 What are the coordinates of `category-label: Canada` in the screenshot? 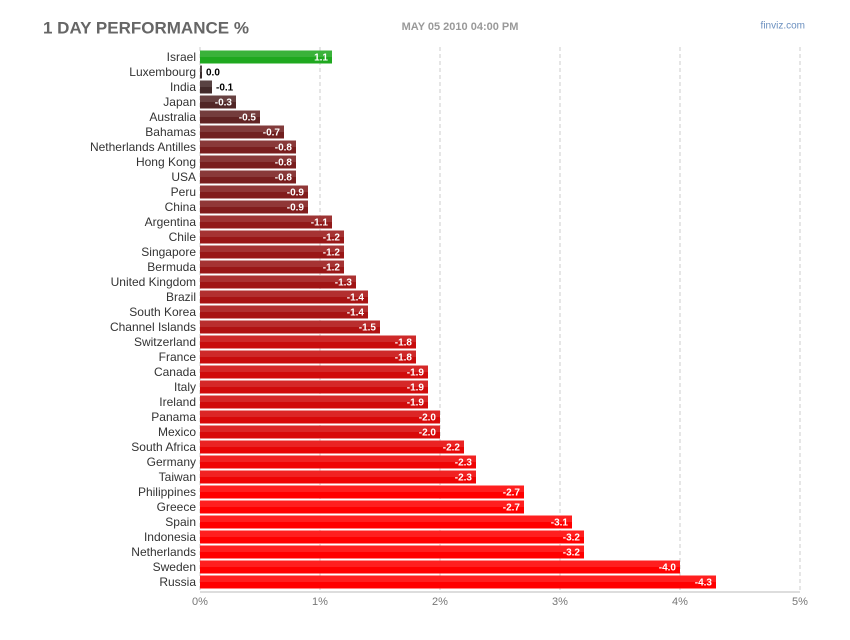 It's located at (175, 372).